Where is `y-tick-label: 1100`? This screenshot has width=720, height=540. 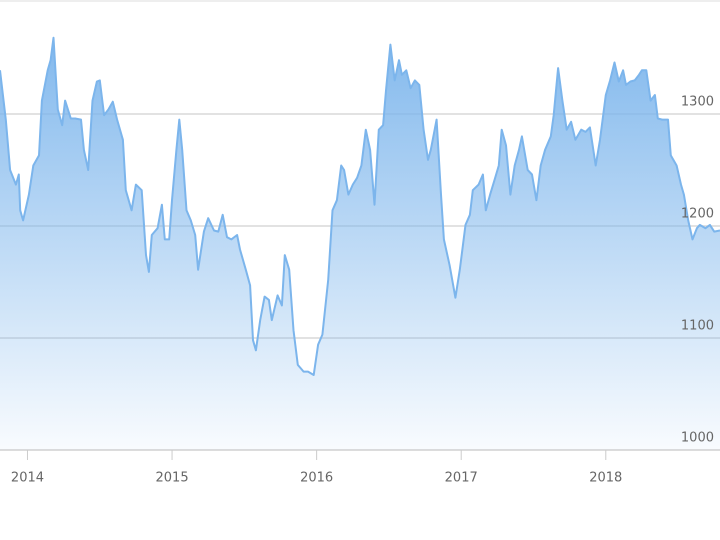 y-tick-label: 1100 is located at coordinates (697, 326).